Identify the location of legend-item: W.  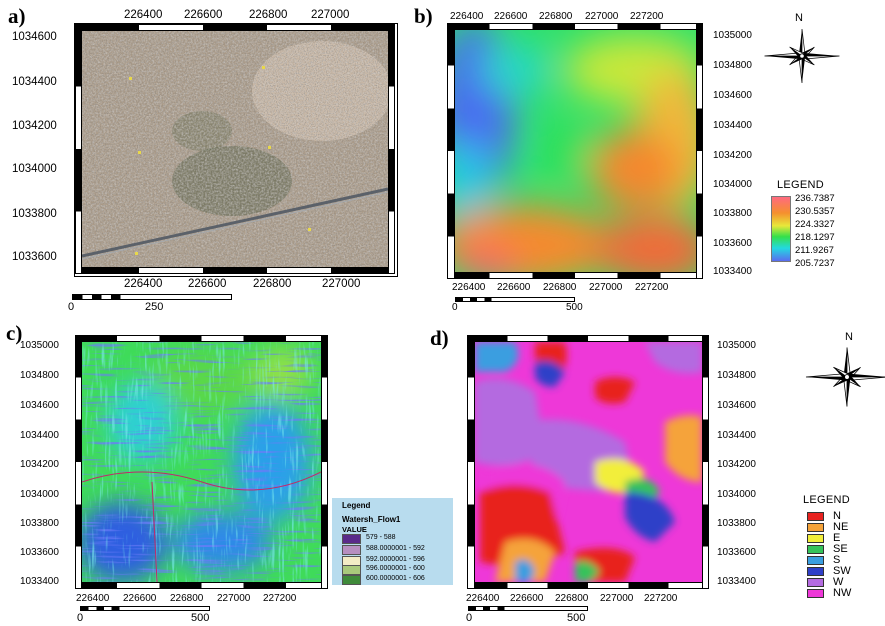
(842, 582).